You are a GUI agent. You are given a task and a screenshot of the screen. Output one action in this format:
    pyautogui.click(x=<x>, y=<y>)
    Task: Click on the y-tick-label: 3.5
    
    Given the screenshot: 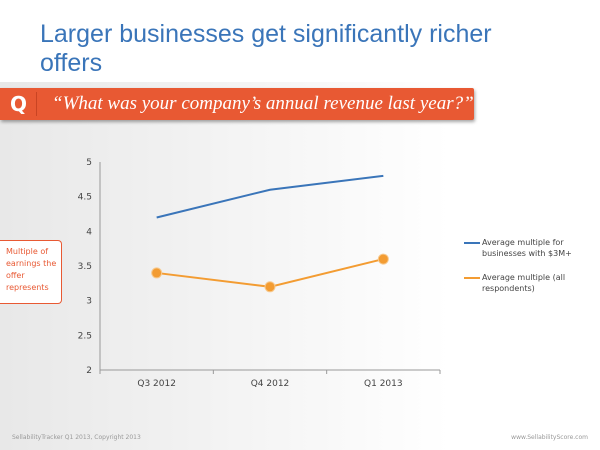 What is the action you would take?
    pyautogui.click(x=85, y=267)
    